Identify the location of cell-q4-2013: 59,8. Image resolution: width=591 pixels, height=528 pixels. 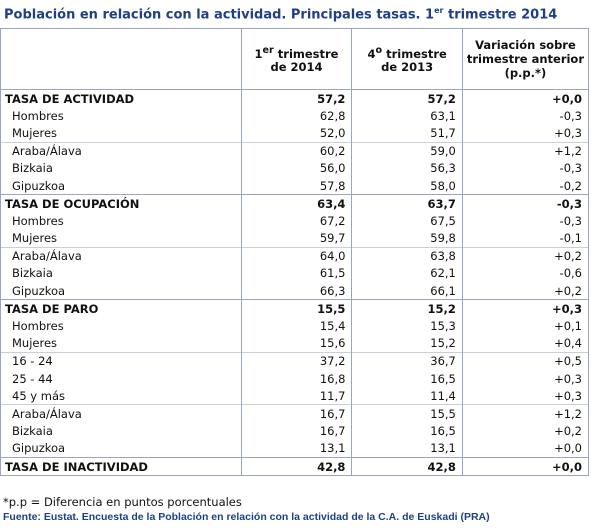
(407, 238).